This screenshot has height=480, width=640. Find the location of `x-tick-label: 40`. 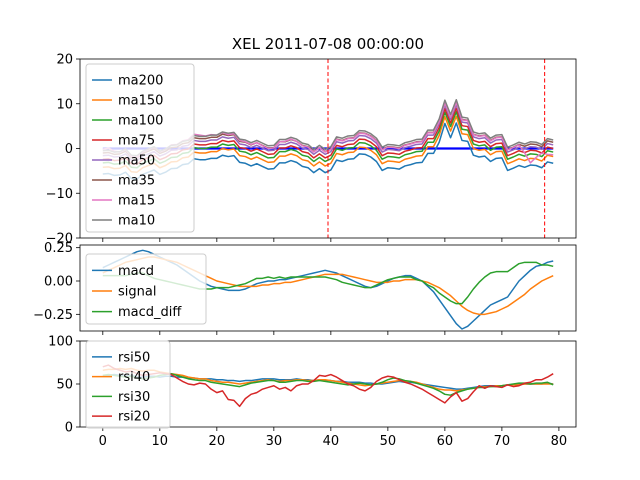

x-tick-label: 40 is located at coordinates (331, 441).